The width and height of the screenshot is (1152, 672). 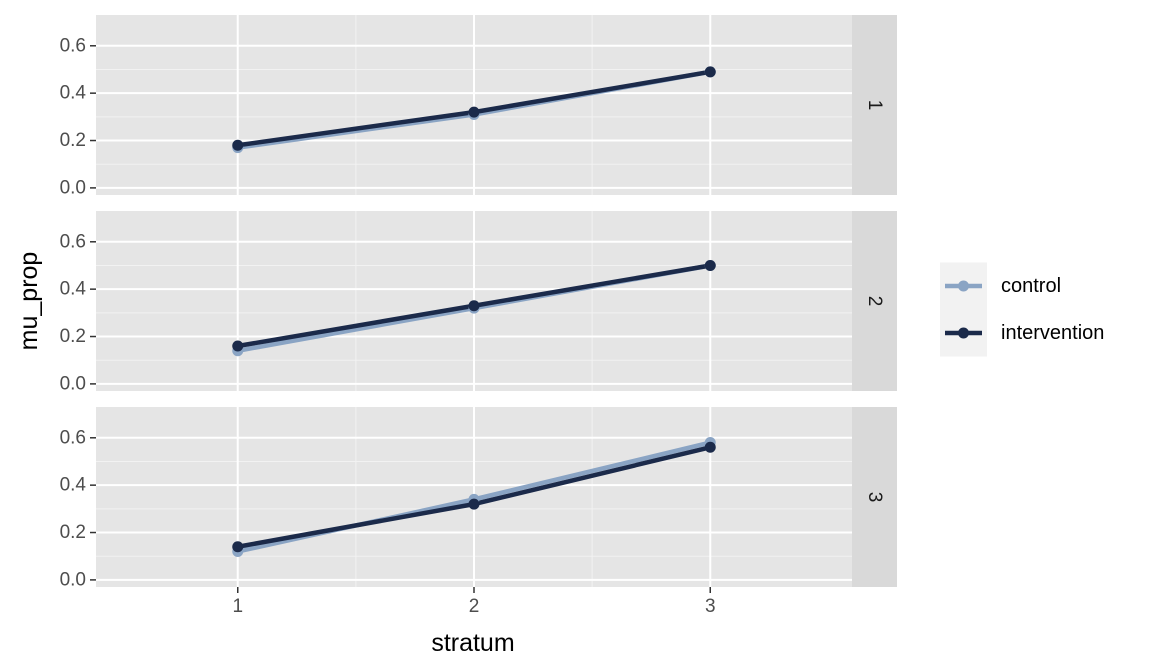 I want to click on legend-label: intervention, so click(x=1052, y=333).